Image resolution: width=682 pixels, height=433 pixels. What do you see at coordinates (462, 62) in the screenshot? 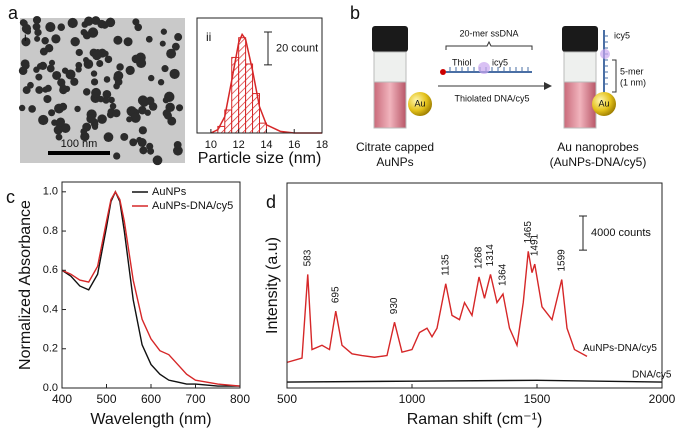
I see `annotation: Thiol` at bounding box center [462, 62].